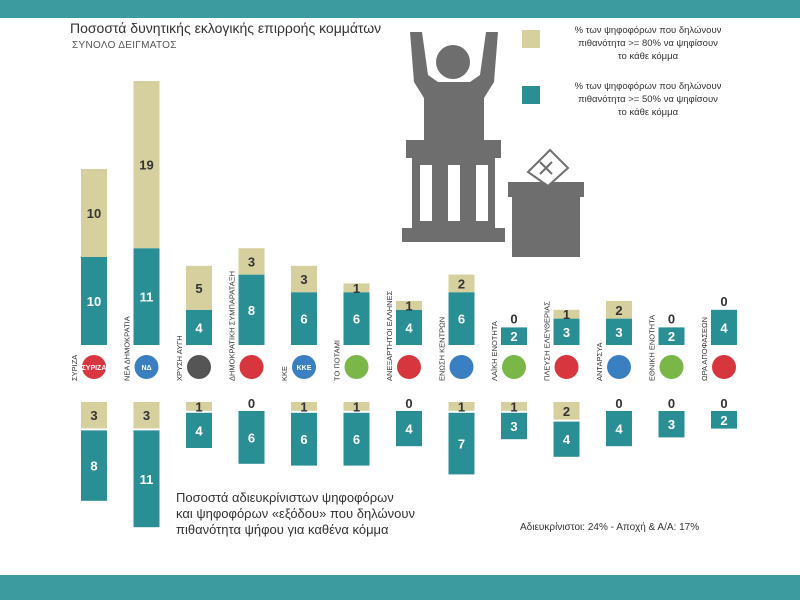  I want to click on legend-50-line1: % των ψηφοφόρων που δηλώνουν, so click(648, 86).